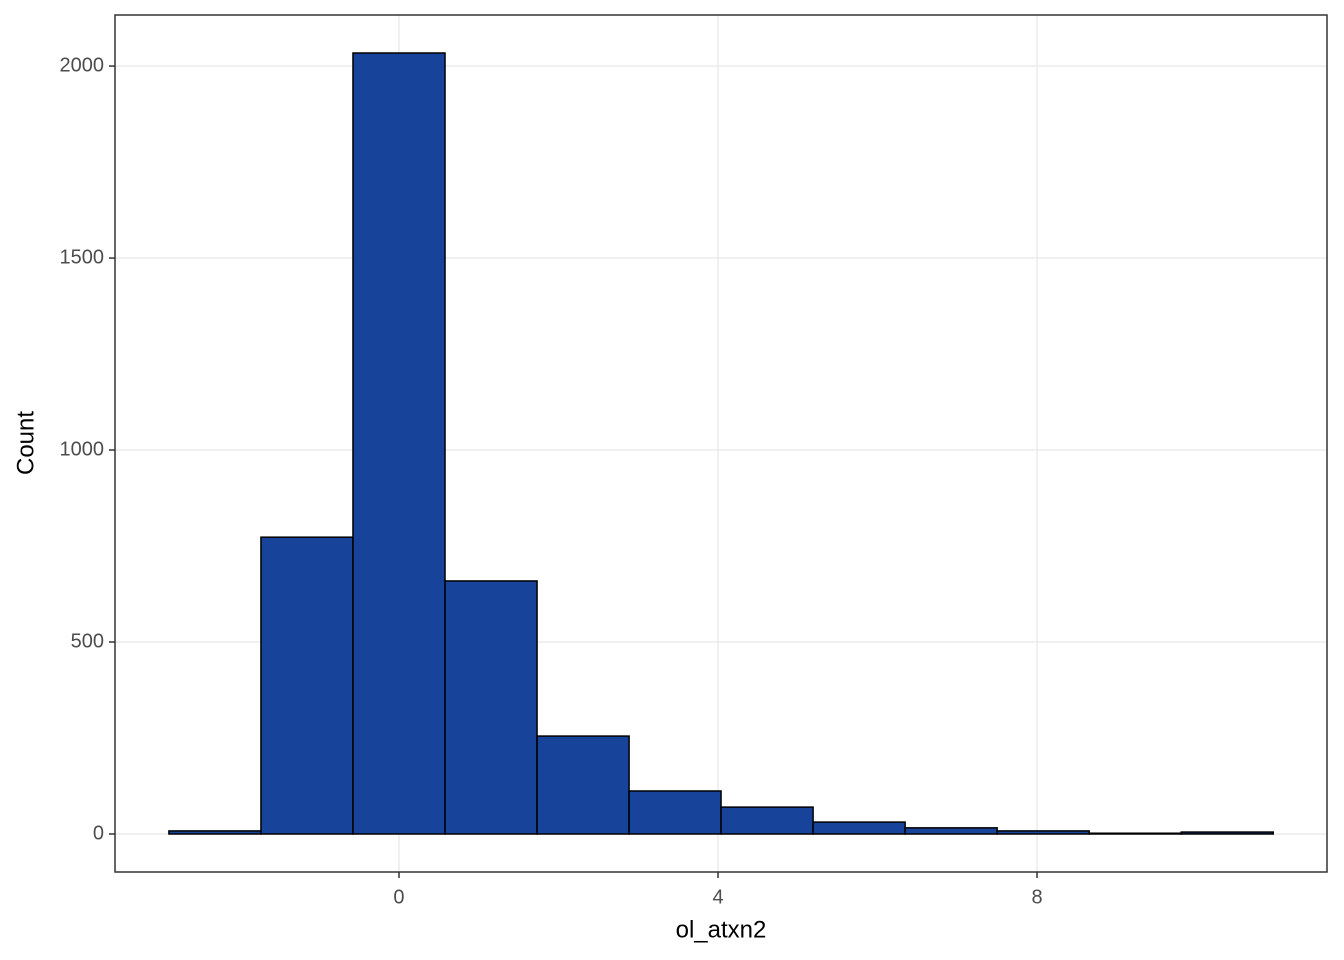  Describe the element at coordinates (82, 257) in the screenshot. I see `y-tick-label: 1500` at that location.